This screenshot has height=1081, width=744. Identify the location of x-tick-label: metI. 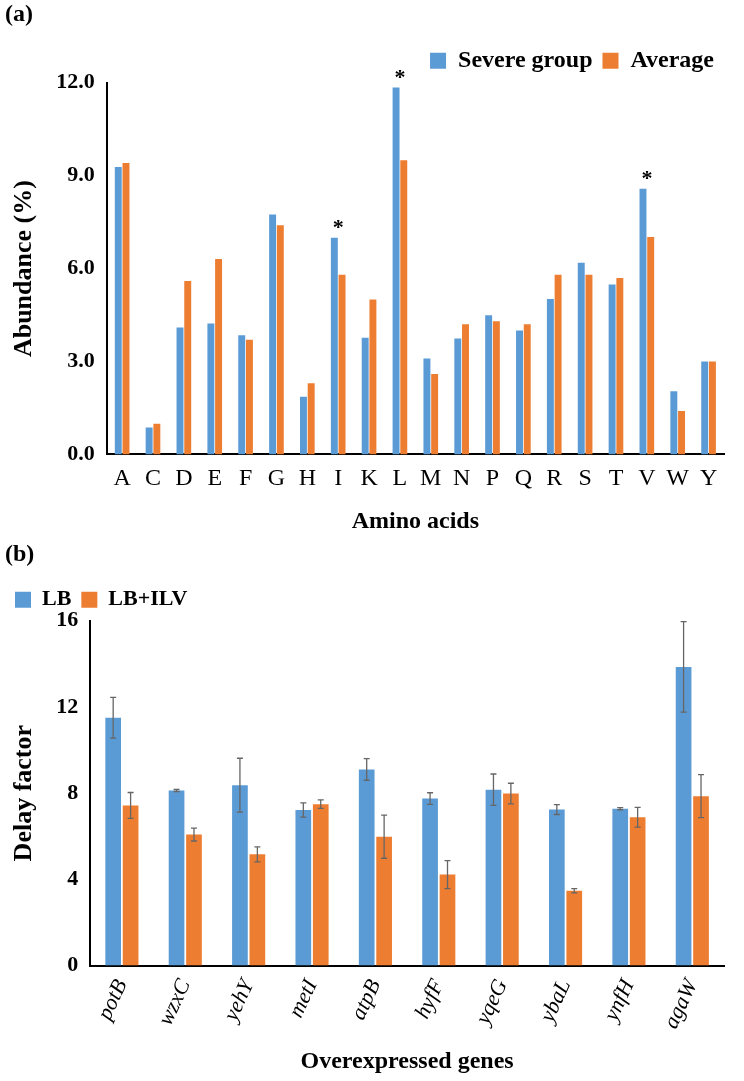
(302, 997).